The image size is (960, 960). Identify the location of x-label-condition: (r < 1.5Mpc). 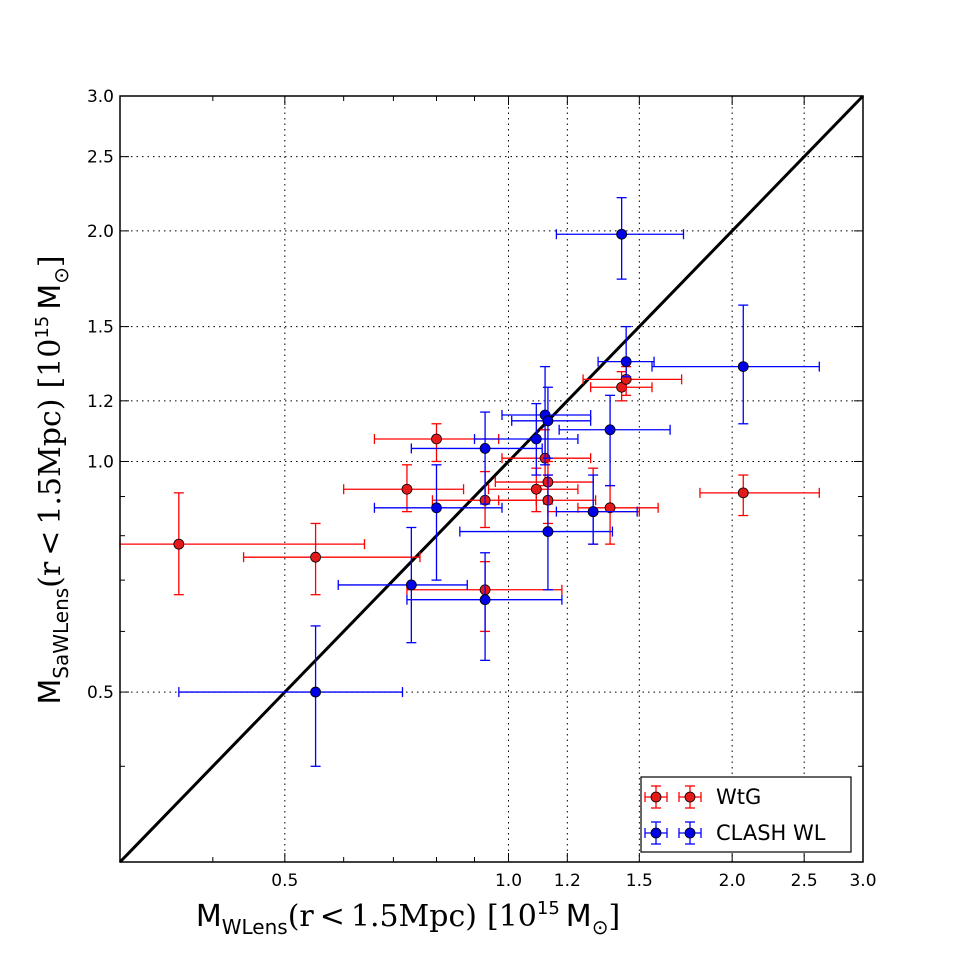
(382, 916).